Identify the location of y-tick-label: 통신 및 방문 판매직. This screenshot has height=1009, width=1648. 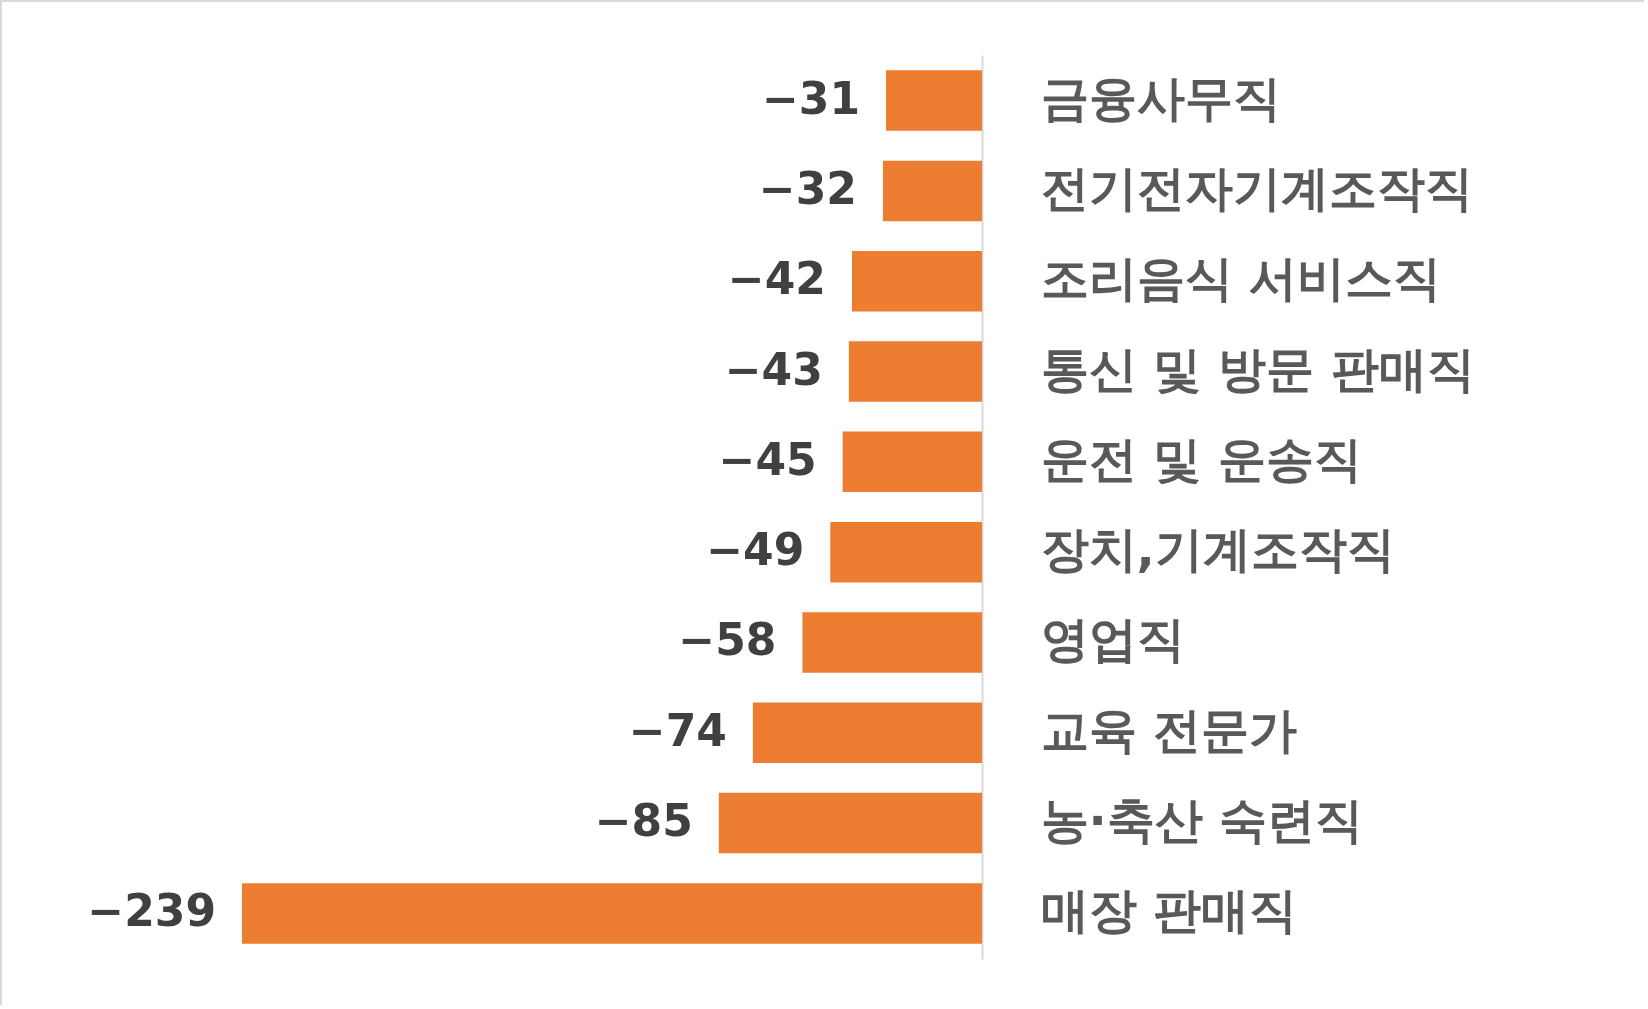
(1257, 368).